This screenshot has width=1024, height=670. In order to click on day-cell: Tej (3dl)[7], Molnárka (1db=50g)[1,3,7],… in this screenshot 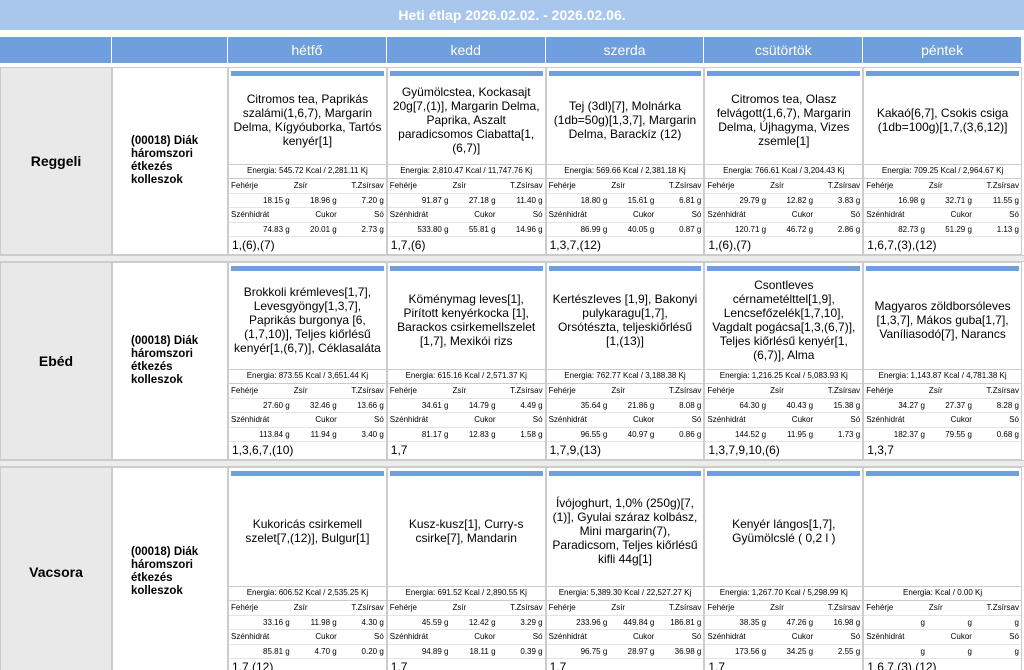, I will do `click(625, 161)`.